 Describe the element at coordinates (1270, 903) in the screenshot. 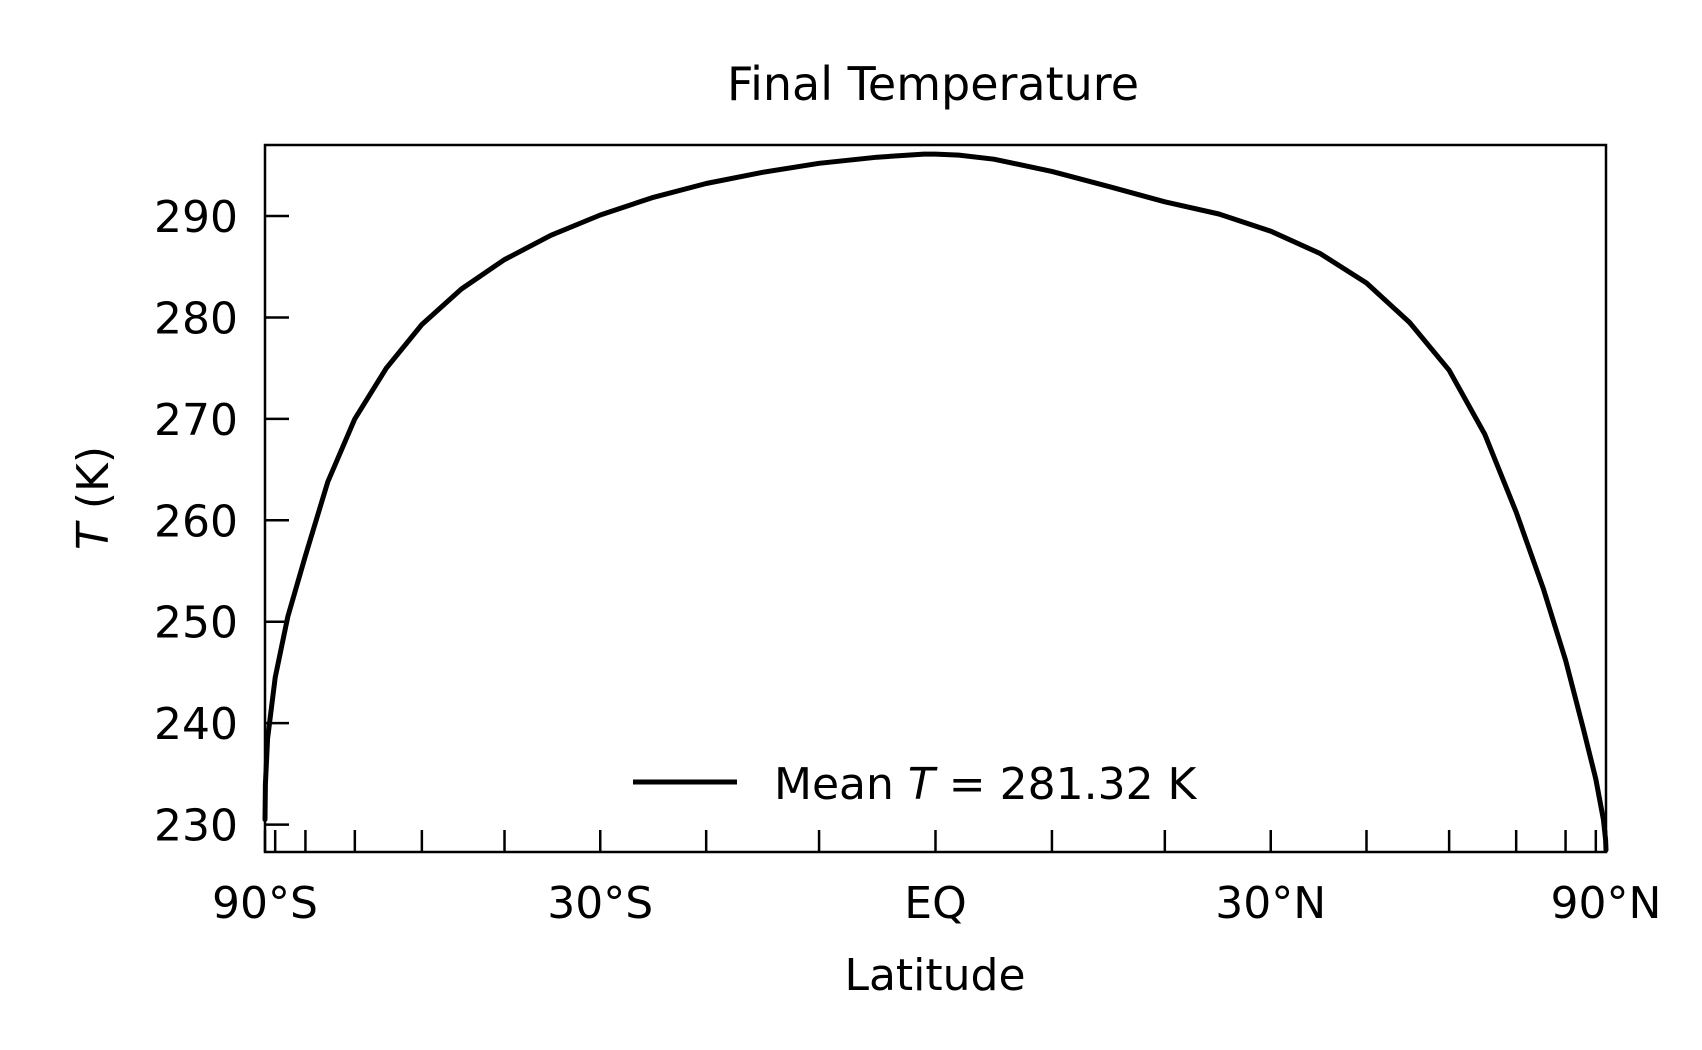

I see `x-tick-label: 30°N` at that location.